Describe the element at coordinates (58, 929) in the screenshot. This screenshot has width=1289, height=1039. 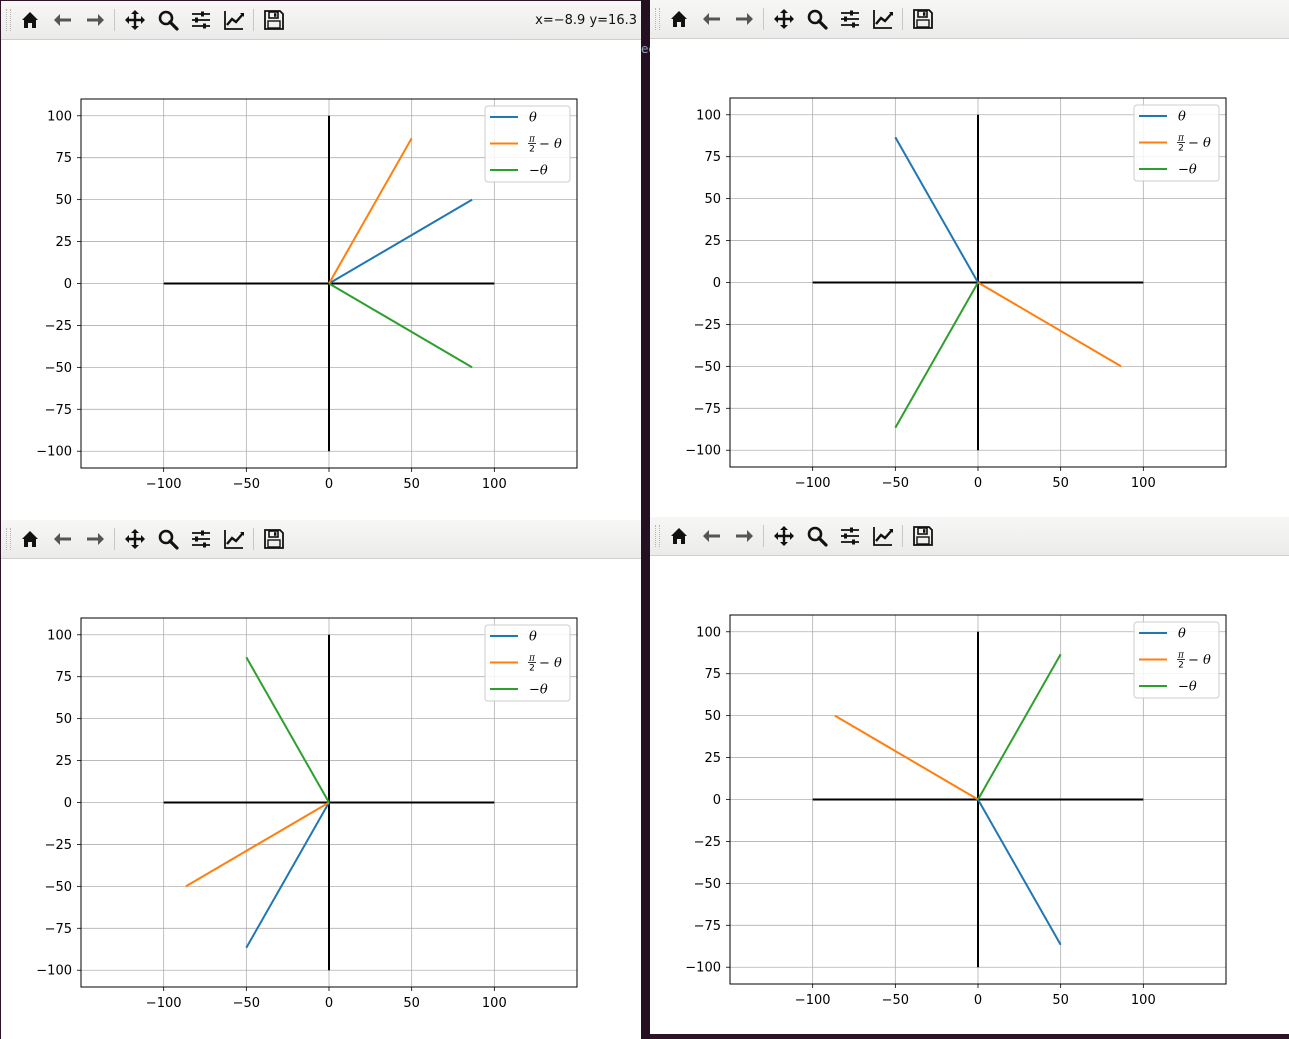
I see `y-tick-label: −75` at that location.